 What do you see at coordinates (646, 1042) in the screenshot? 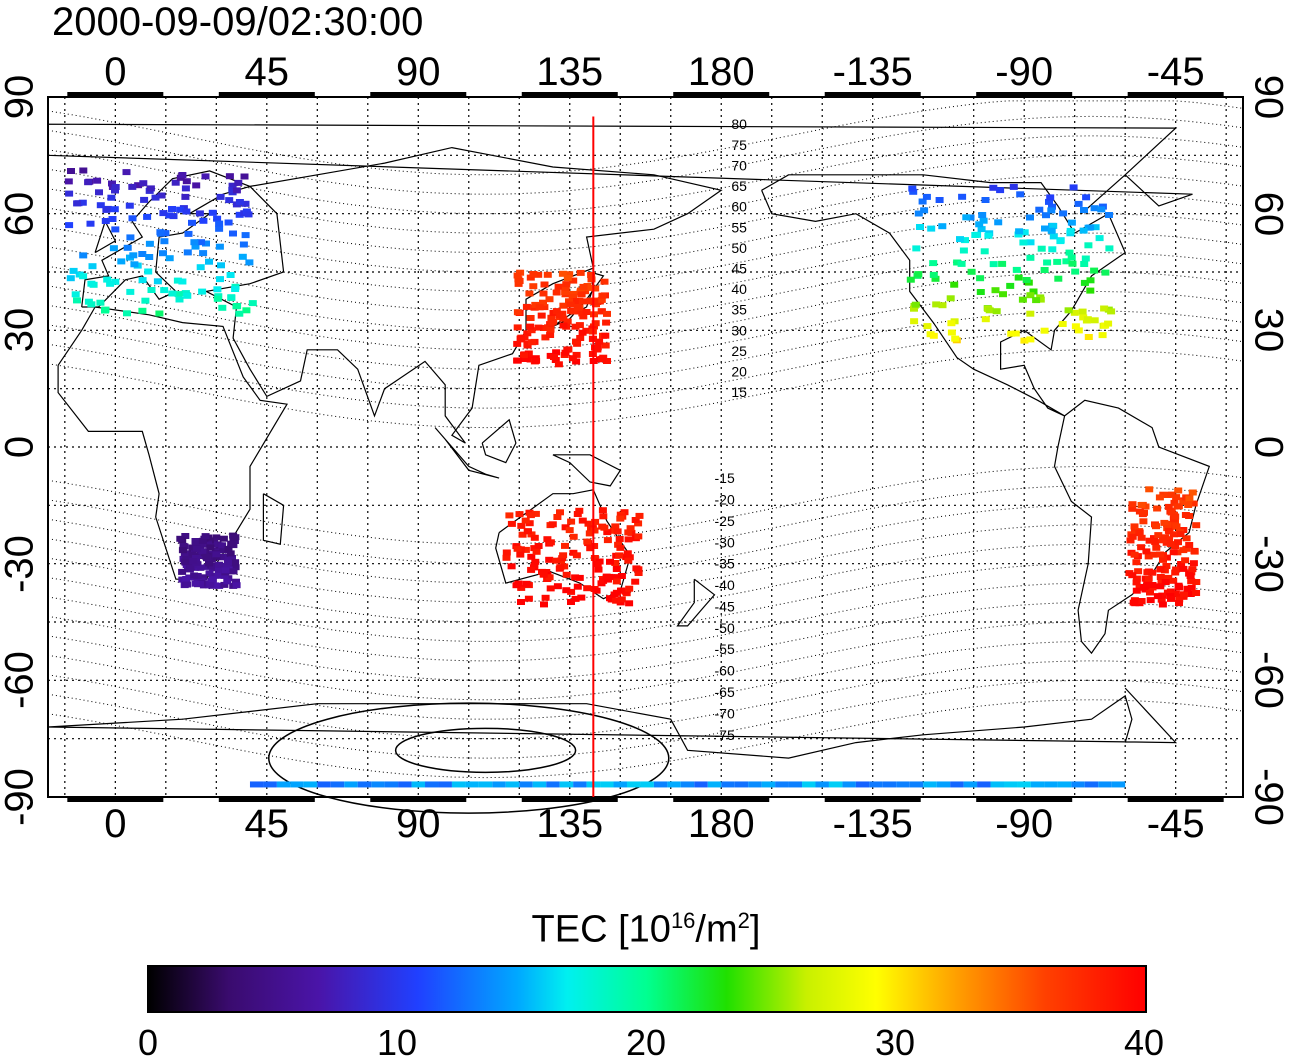
I see `colorbar-tick-label: 20` at bounding box center [646, 1042].